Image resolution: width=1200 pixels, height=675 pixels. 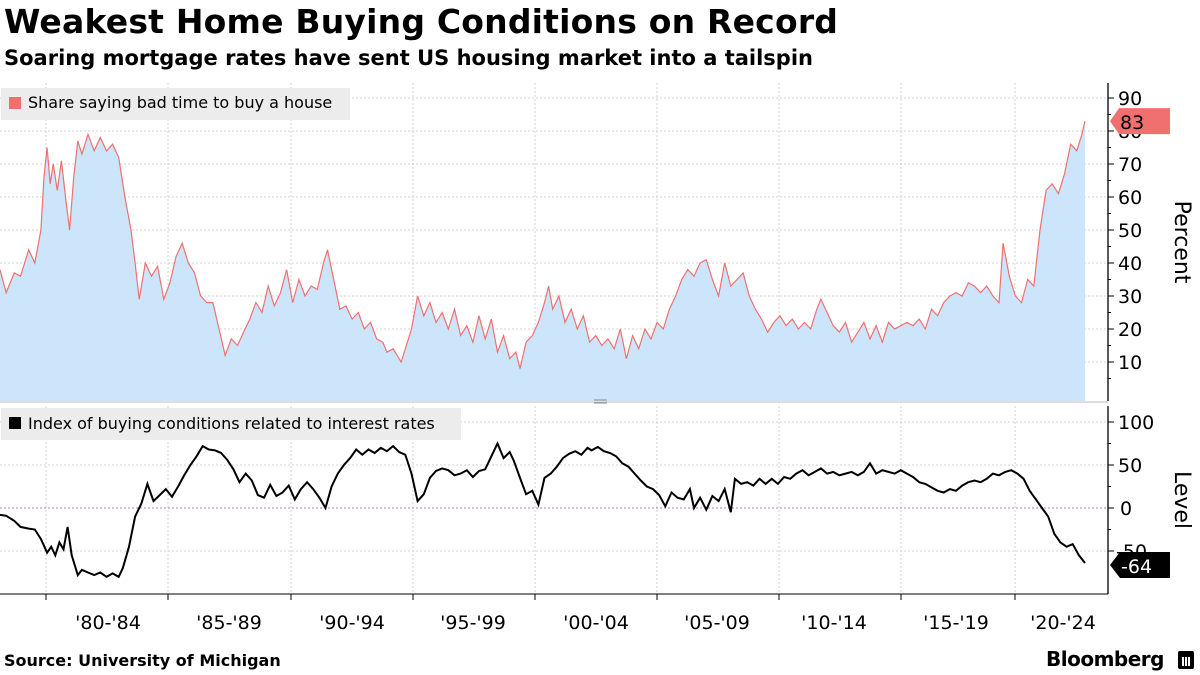 I want to click on top-last-value-marker, so click(x=1140, y=121).